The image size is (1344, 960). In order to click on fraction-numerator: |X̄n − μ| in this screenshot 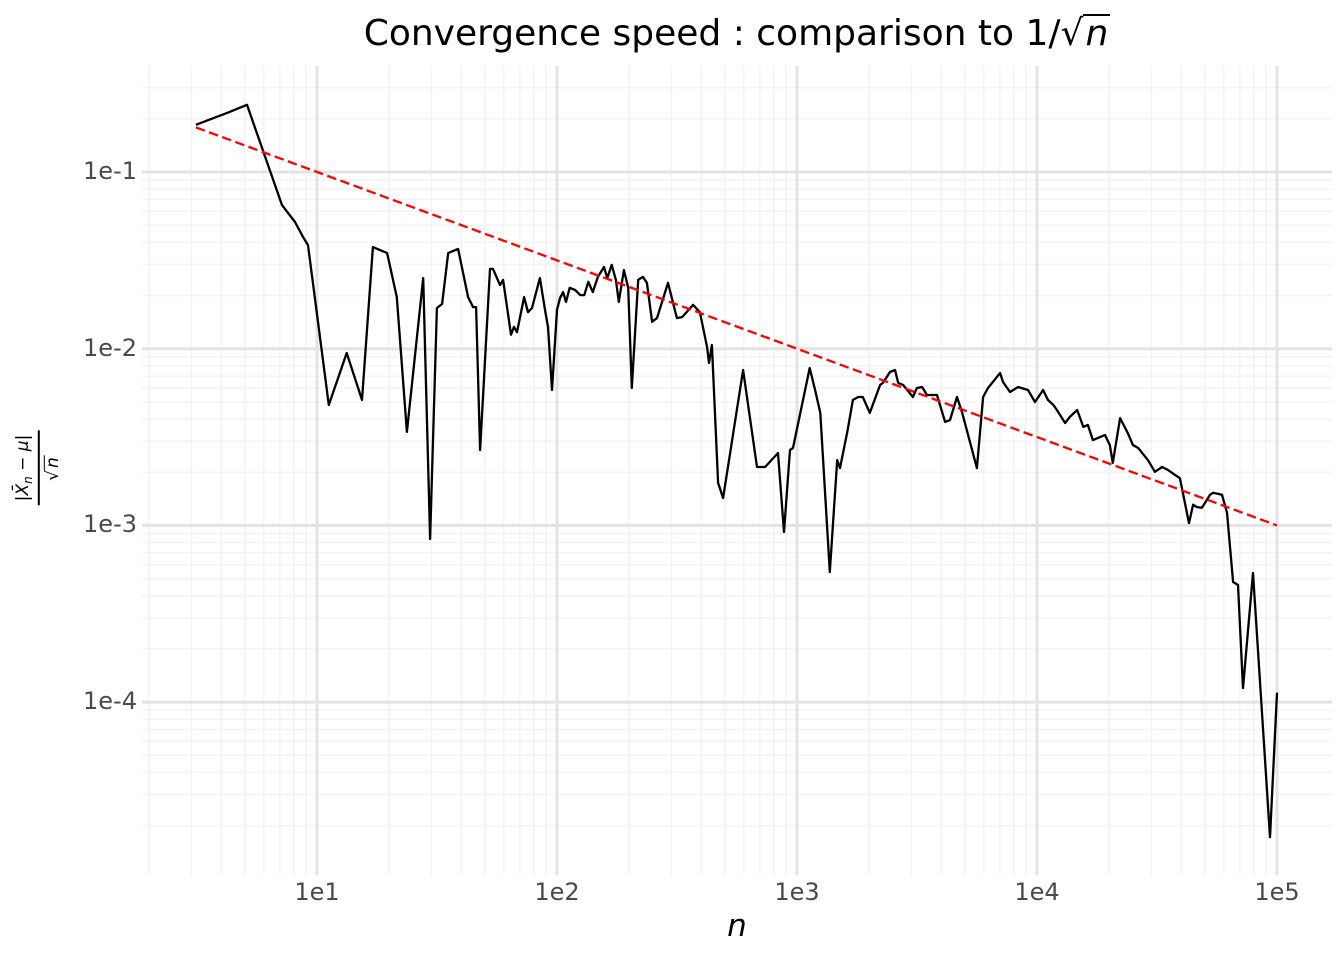, I will do `click(26, 468)`.